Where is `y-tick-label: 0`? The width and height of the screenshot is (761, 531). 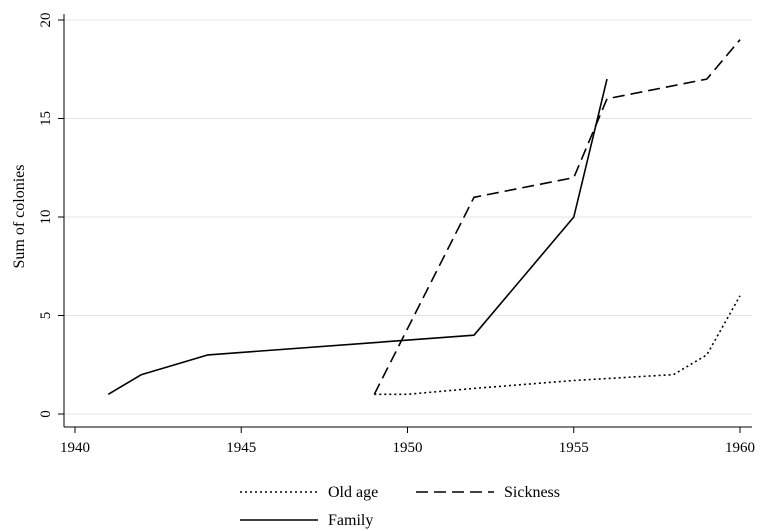 y-tick-label: 0 is located at coordinates (46, 414).